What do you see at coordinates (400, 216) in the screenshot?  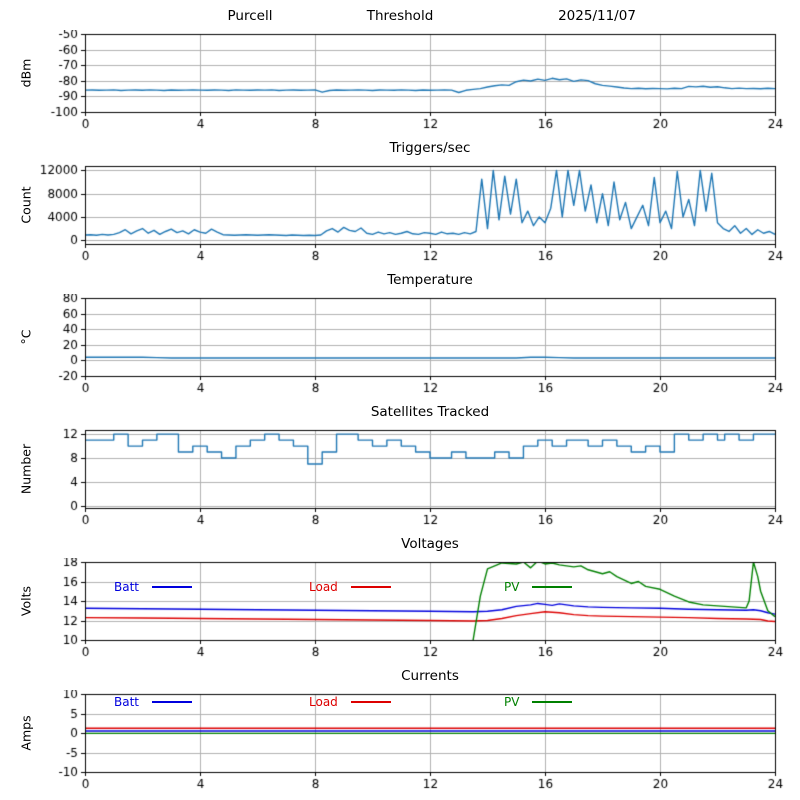 I see `triggers-plot-canvas` at bounding box center [400, 216].